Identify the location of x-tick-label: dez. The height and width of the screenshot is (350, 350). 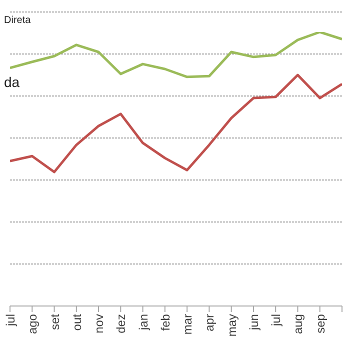
(121, 324).